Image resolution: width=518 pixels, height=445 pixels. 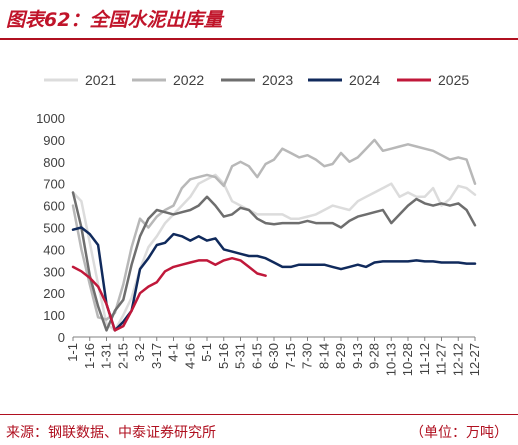 I want to click on y-tick-label: 300, so click(x=54, y=271).